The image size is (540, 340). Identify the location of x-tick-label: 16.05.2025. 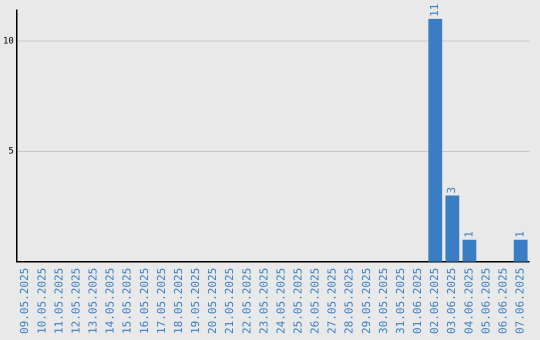
(144, 301).